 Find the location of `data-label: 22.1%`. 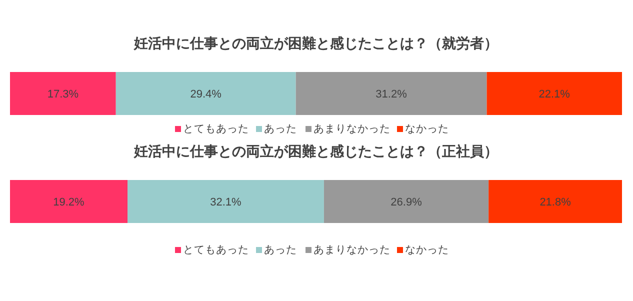

data-label: 22.1% is located at coordinates (554, 94).